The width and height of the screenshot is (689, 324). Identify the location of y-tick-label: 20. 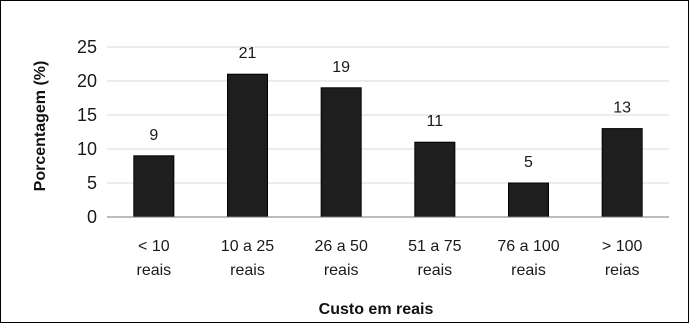
(87, 81).